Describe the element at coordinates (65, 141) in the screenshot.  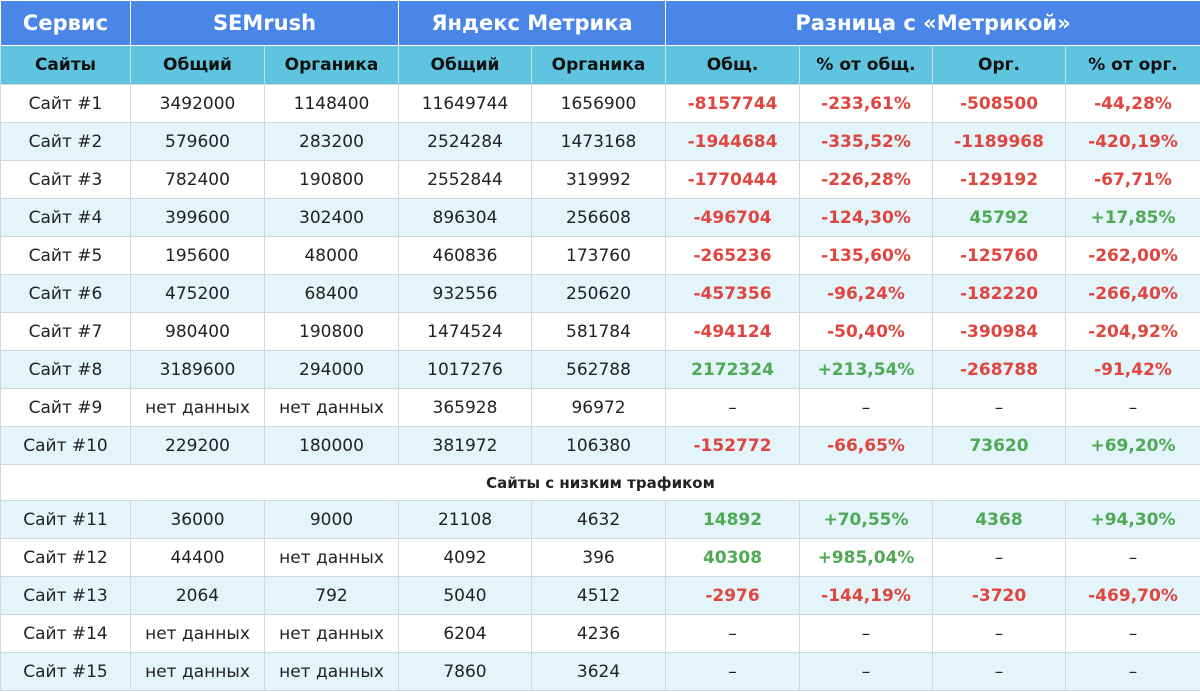
I see `cell: Сайт #2` at that location.